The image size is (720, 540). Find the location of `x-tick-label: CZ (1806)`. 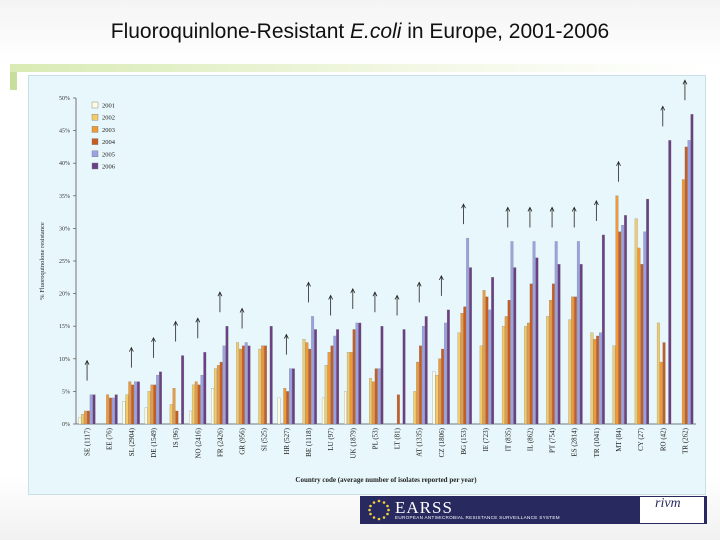

x-tick-label: CZ (1806) is located at coordinates (442, 442).